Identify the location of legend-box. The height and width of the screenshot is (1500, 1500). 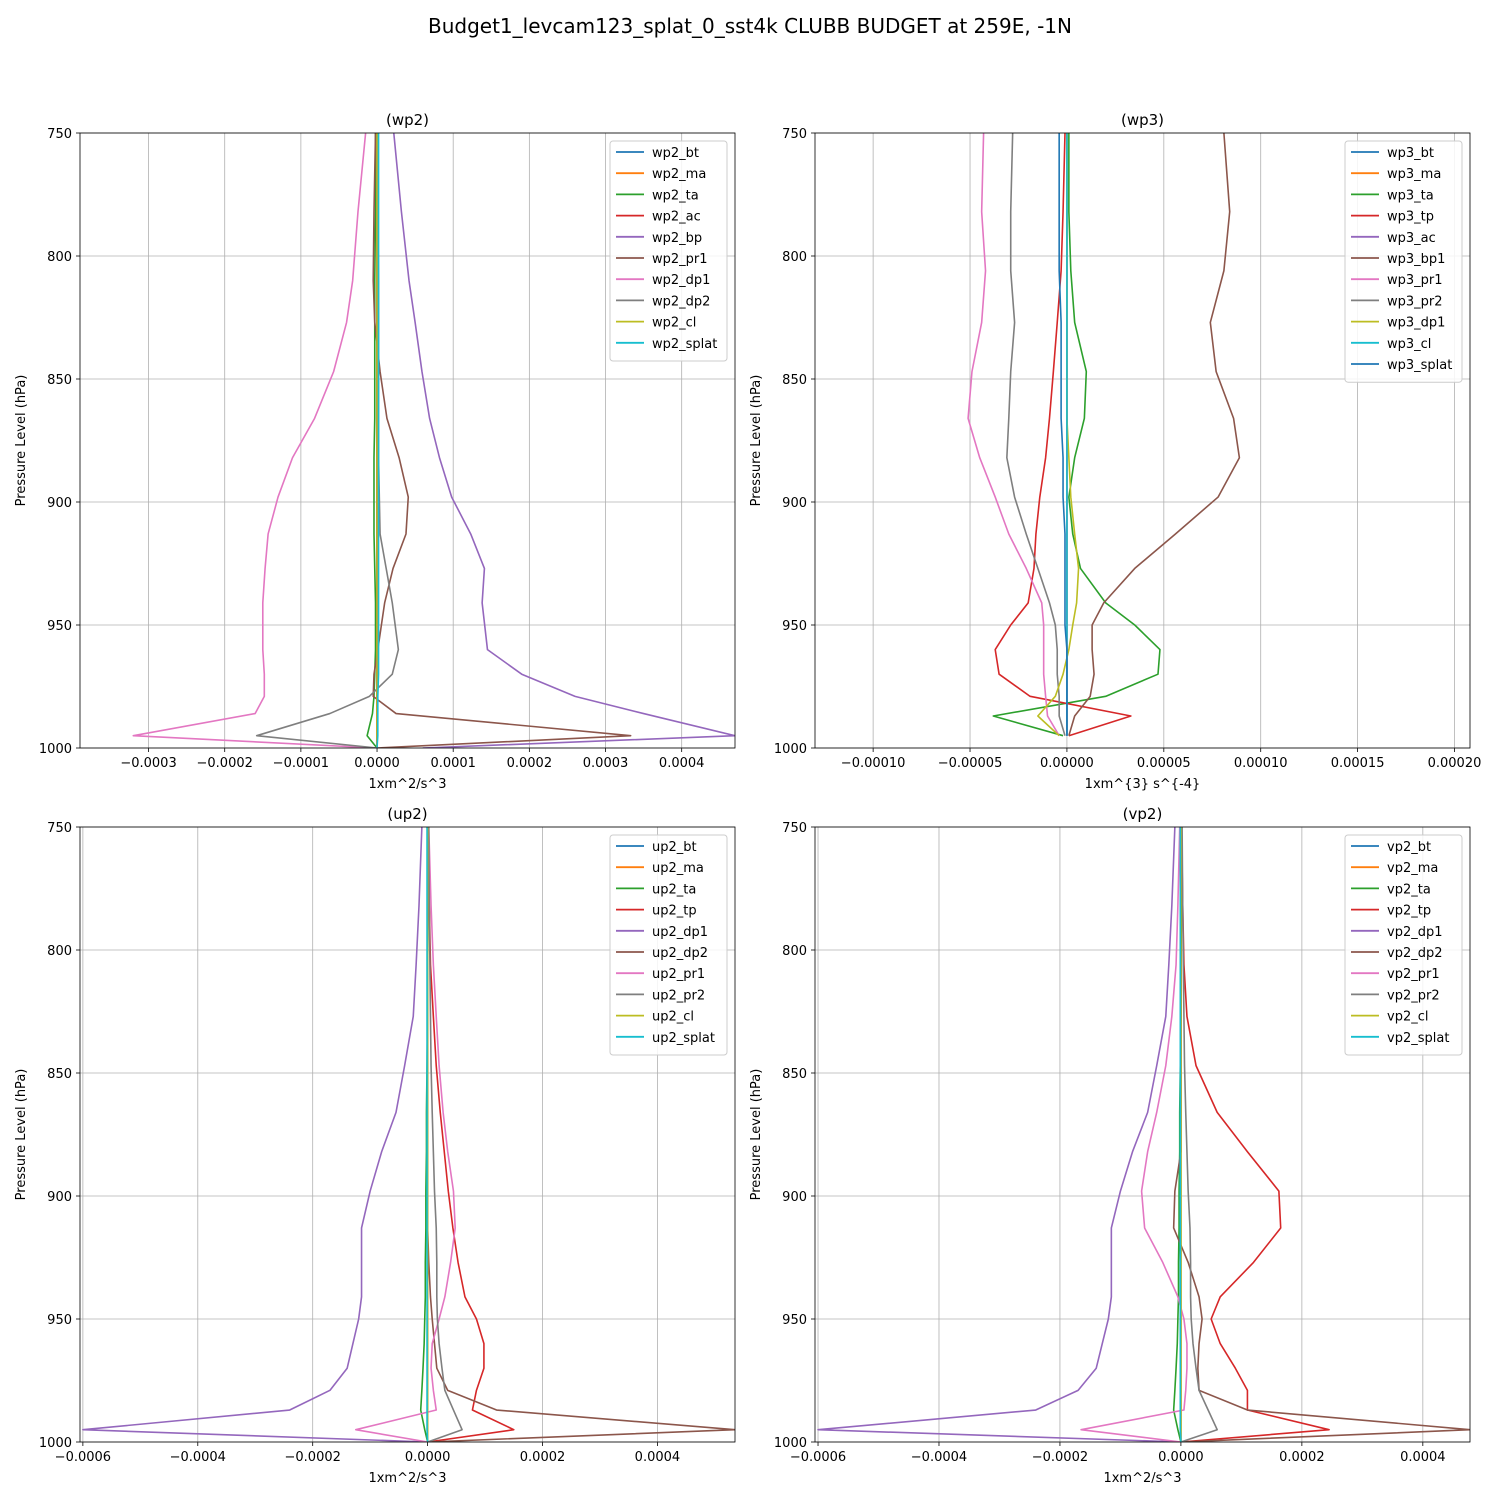
(668, 251).